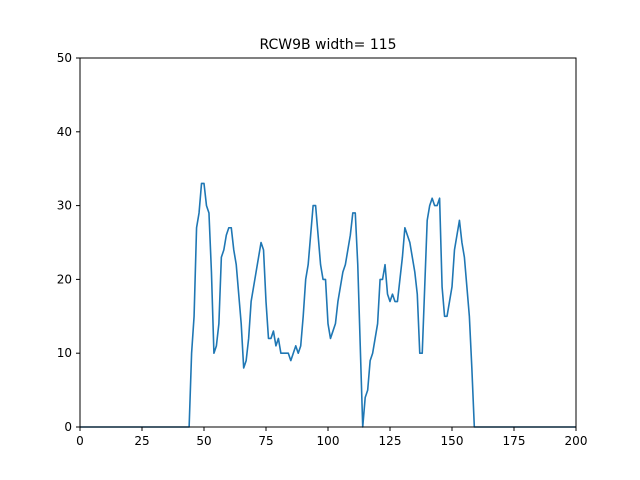 The width and height of the screenshot is (640, 480). Describe the element at coordinates (265, 441) in the screenshot. I see `x-tick-label: 75` at that location.